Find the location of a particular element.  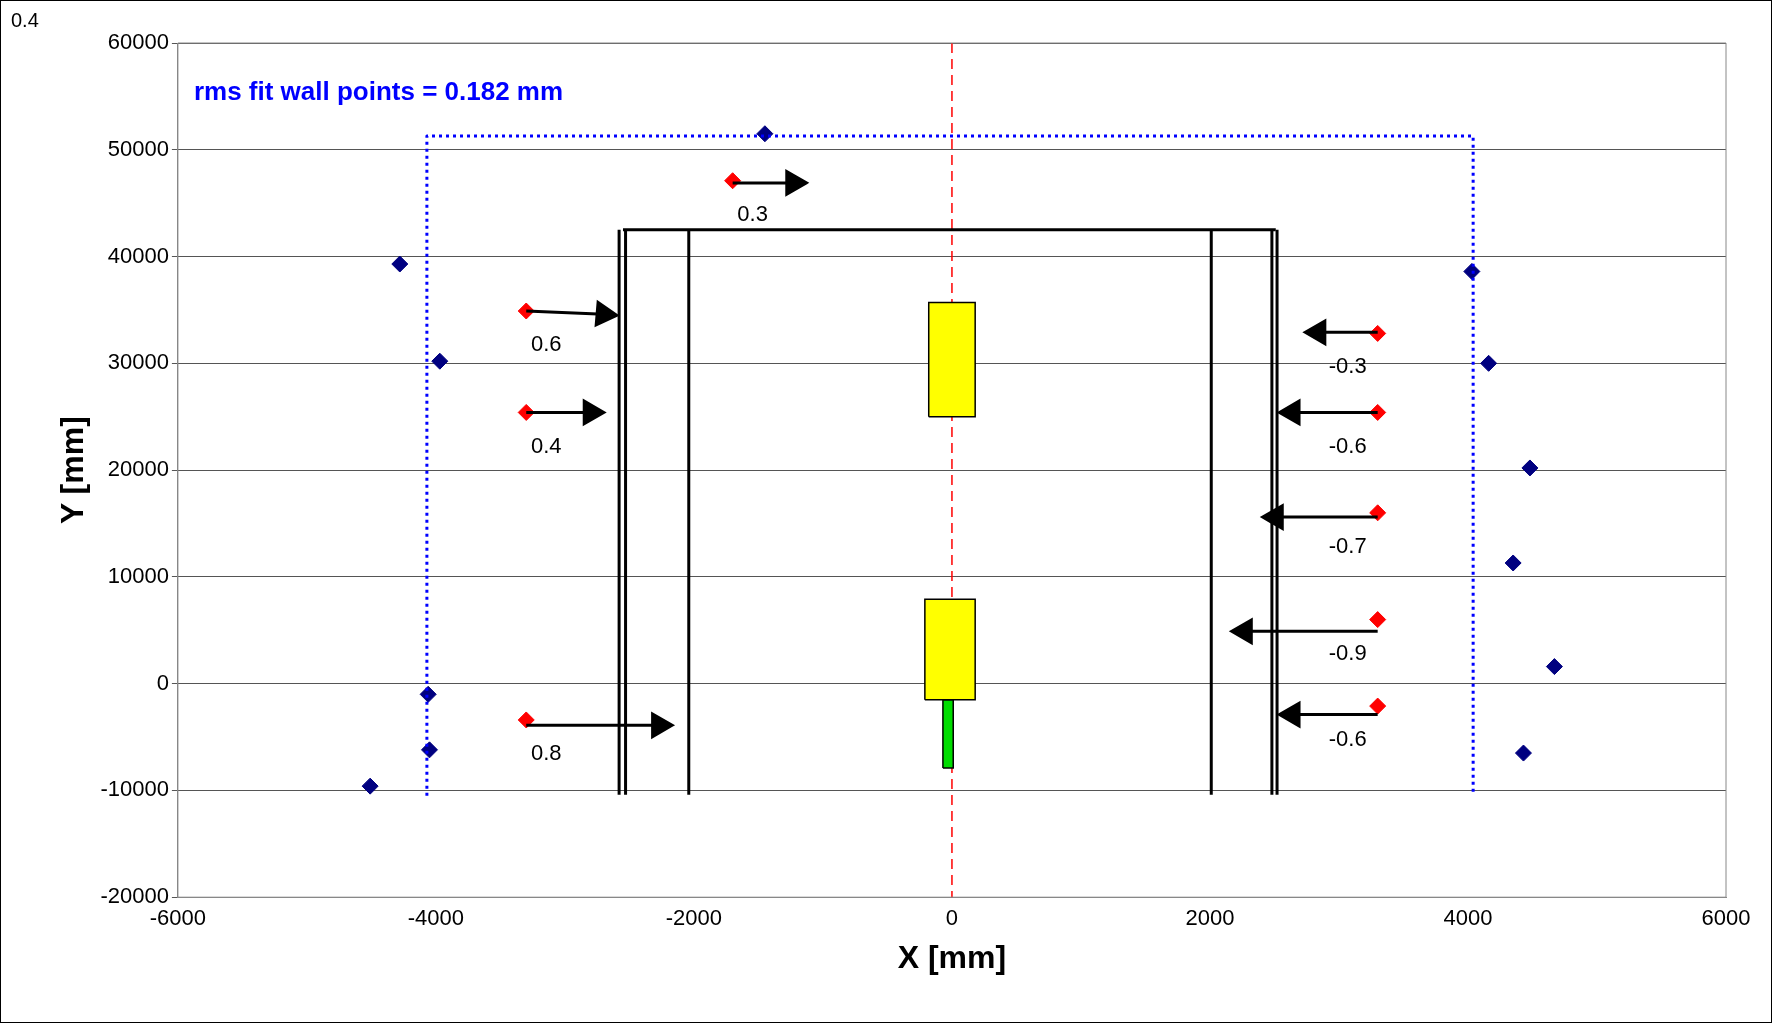

y-tick-label: -10000 is located at coordinates (134, 789).